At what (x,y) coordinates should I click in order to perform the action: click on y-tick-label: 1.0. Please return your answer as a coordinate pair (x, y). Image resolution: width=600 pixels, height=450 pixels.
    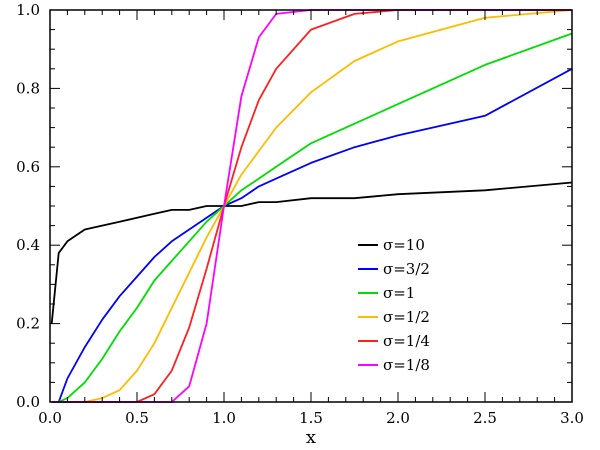
    Looking at the image, I should click on (28, 10).